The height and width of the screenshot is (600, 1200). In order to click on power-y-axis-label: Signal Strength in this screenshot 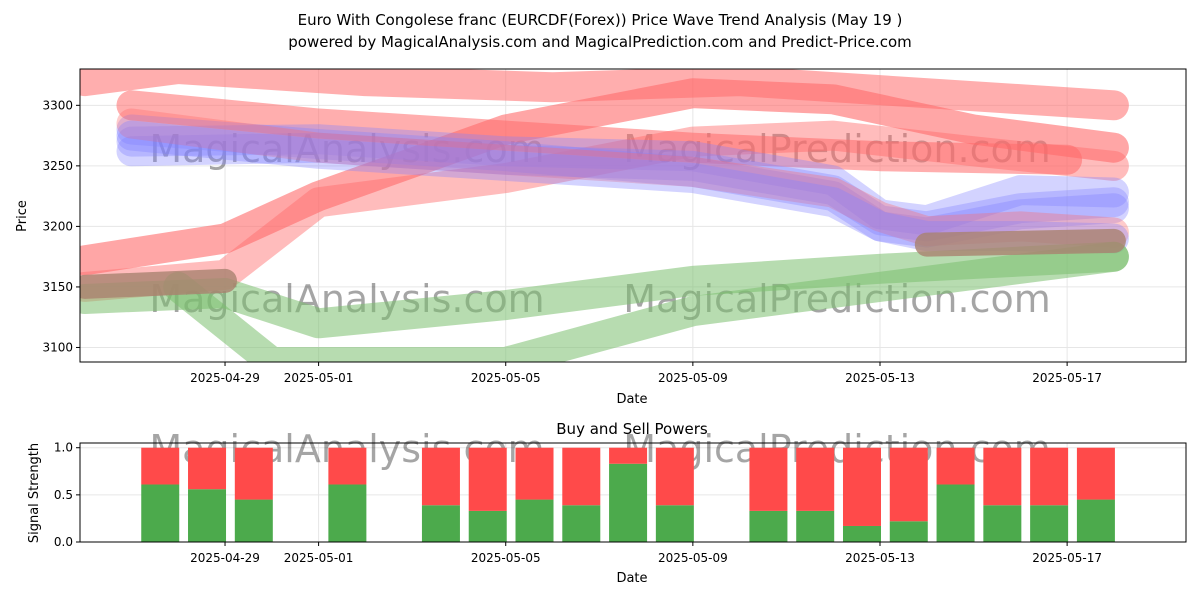, I will do `click(34, 493)`.